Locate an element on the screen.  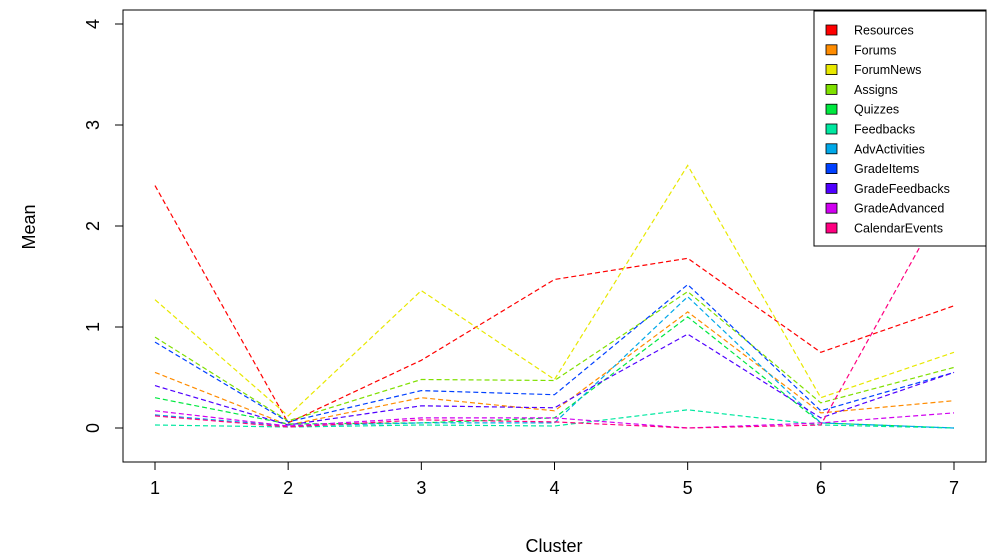
x-axis: 1 2 3 4 5 6 7 is located at coordinates (554, 479).